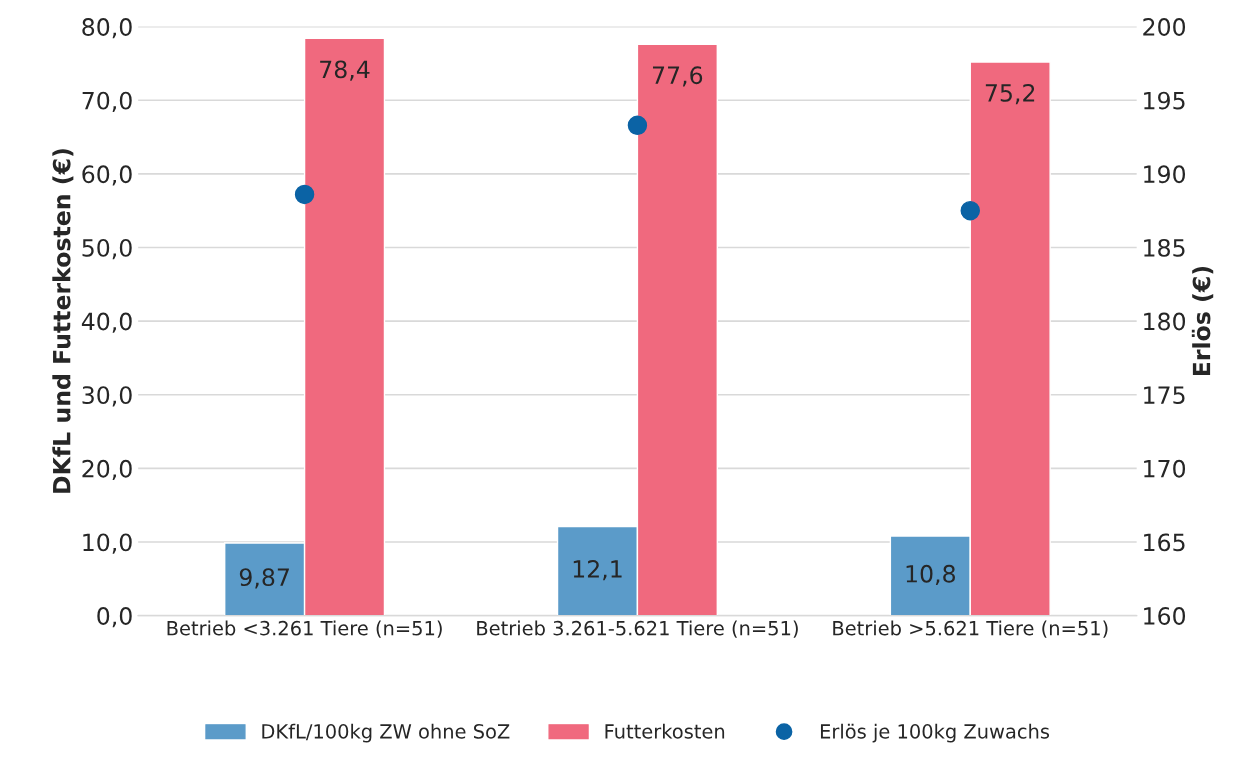 The image size is (1256, 760). What do you see at coordinates (1165, 321) in the screenshot?
I see `y2-tick-label: 180` at bounding box center [1165, 321].